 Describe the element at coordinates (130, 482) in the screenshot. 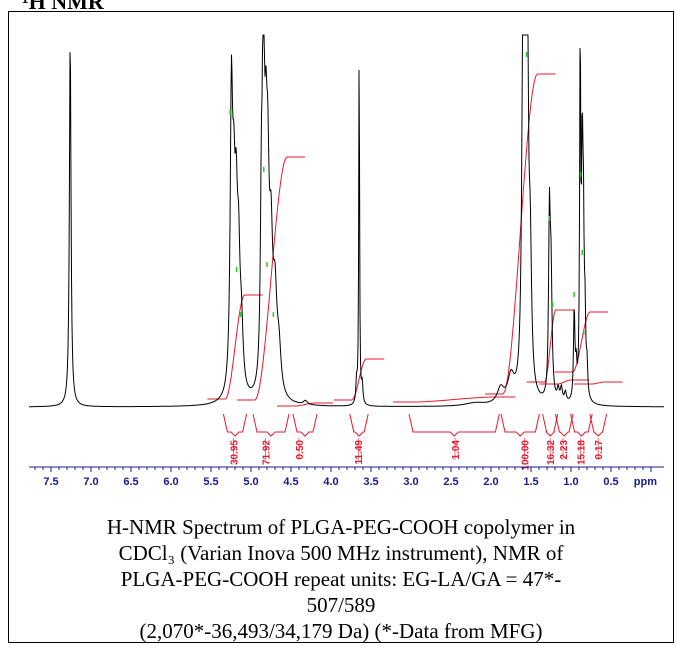

I see `x-tick-label-3: 6.5` at that location.